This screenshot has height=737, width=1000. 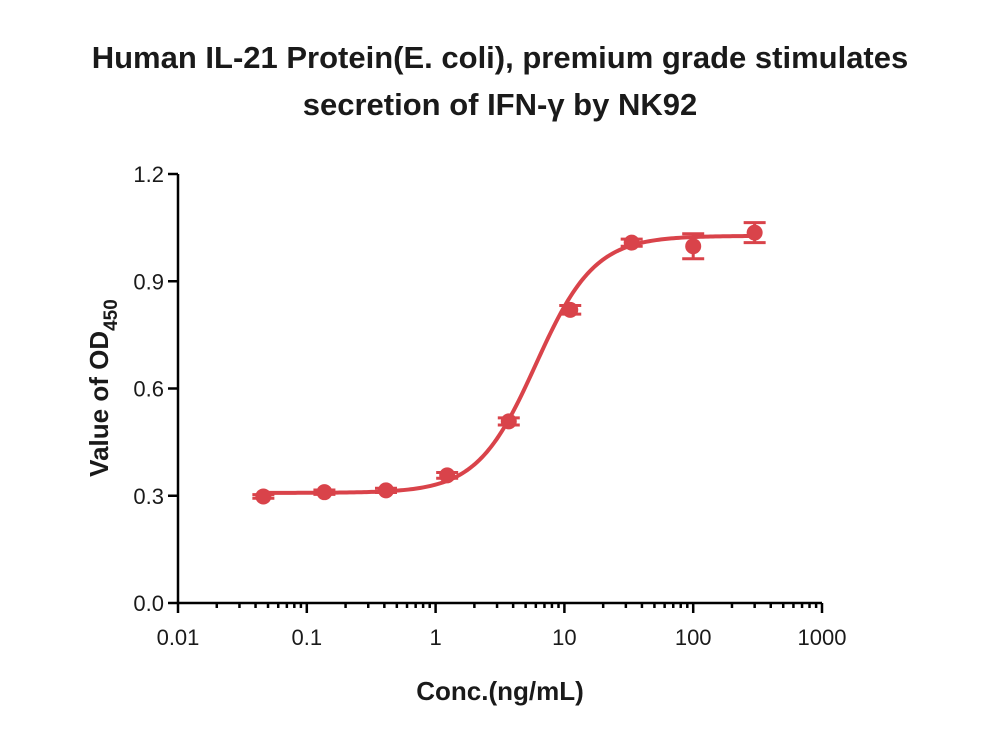 I want to click on y-tick-label: 0.6, so click(x=148, y=389).